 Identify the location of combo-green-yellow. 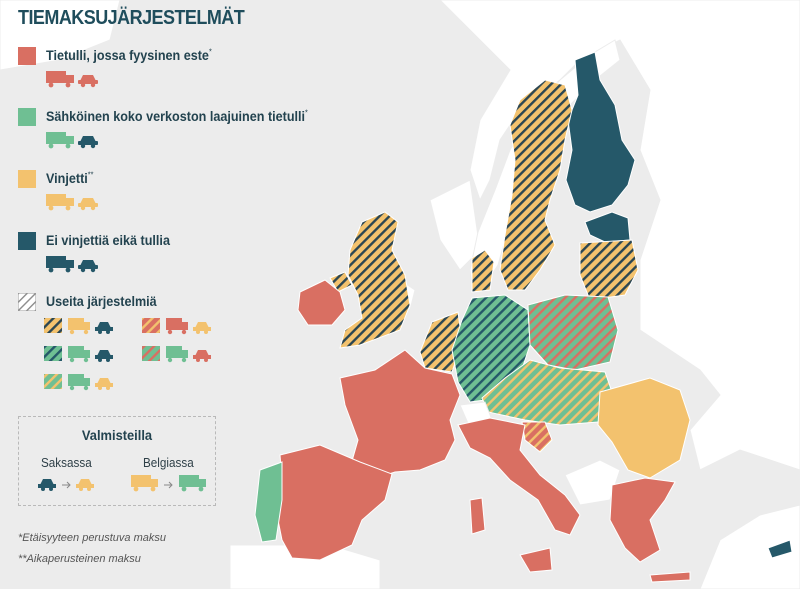
(78, 382).